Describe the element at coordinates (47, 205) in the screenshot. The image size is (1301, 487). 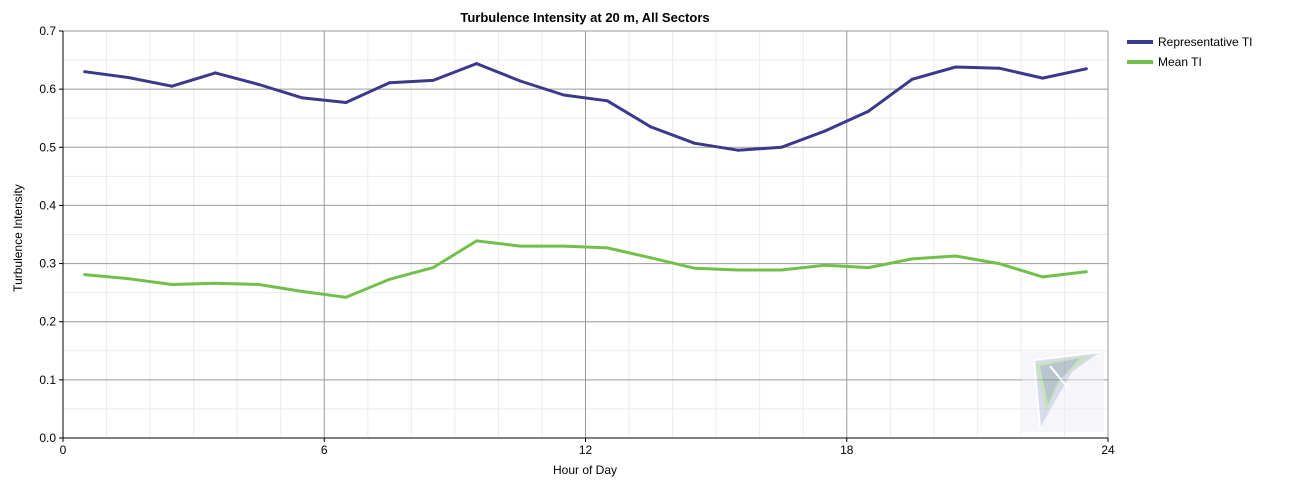
I see `y-tick-label: 0.4` at that location.